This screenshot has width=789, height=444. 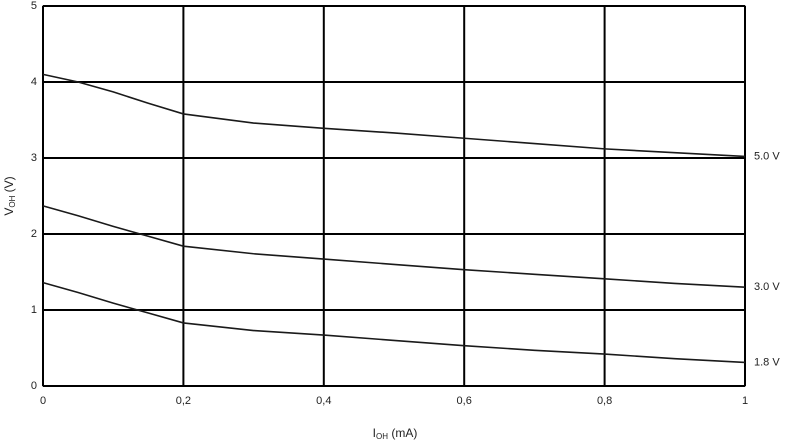 I want to click on x-title-sub: OH, so click(x=382, y=436).